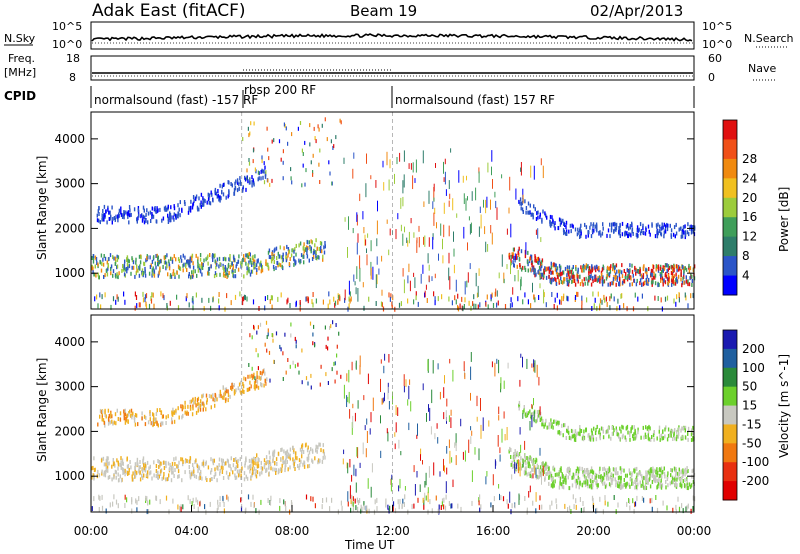 This screenshot has height=554, width=800. What do you see at coordinates (383, 11) in the screenshot?
I see `beam-label: Beam 19` at bounding box center [383, 11].